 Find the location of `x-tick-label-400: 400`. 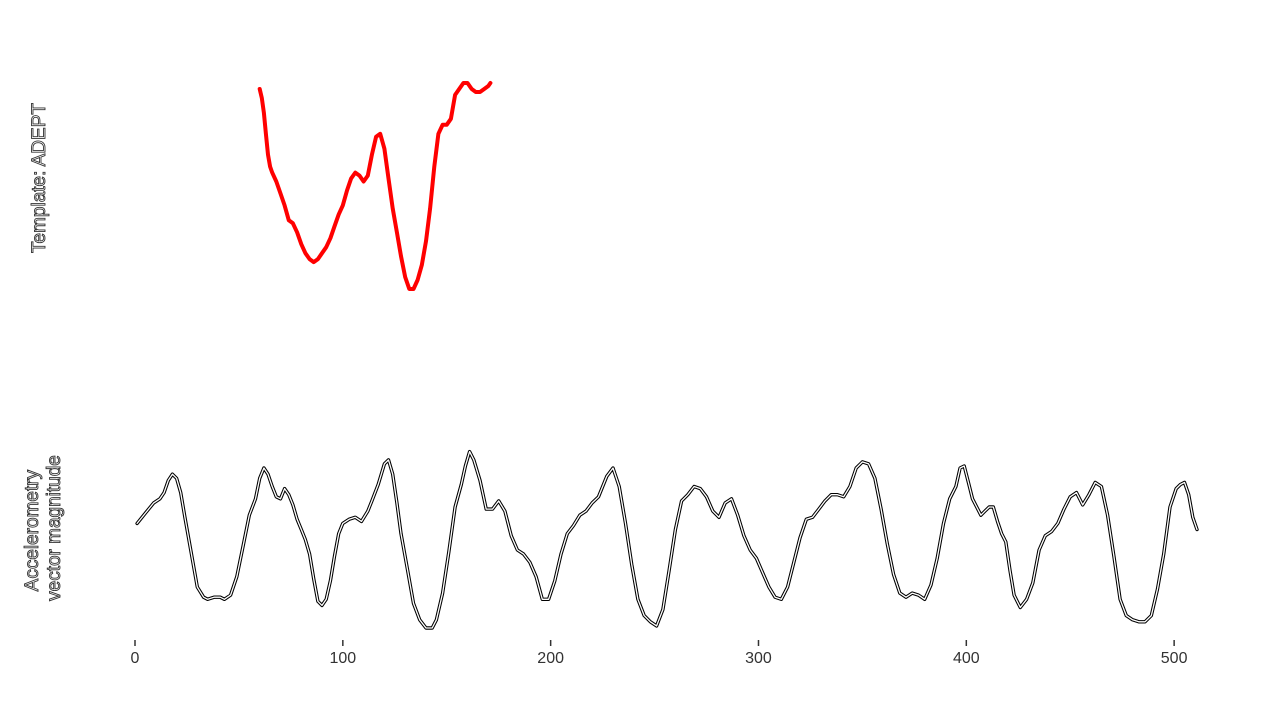

x-tick-label-400: 400 is located at coordinates (966, 658).